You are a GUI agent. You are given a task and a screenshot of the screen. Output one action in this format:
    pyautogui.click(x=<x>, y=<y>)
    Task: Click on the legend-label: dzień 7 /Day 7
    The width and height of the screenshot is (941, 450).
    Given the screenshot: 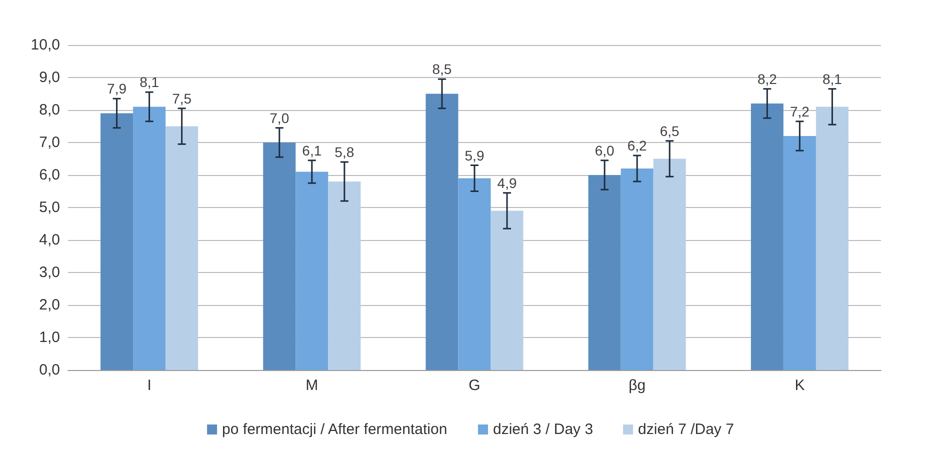 What is the action you would take?
    pyautogui.click(x=686, y=429)
    